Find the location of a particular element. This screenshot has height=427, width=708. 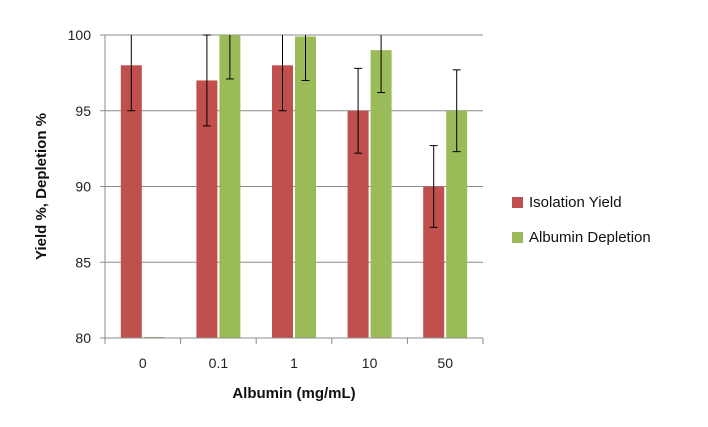

x-tick-label: 1 is located at coordinates (294, 363).